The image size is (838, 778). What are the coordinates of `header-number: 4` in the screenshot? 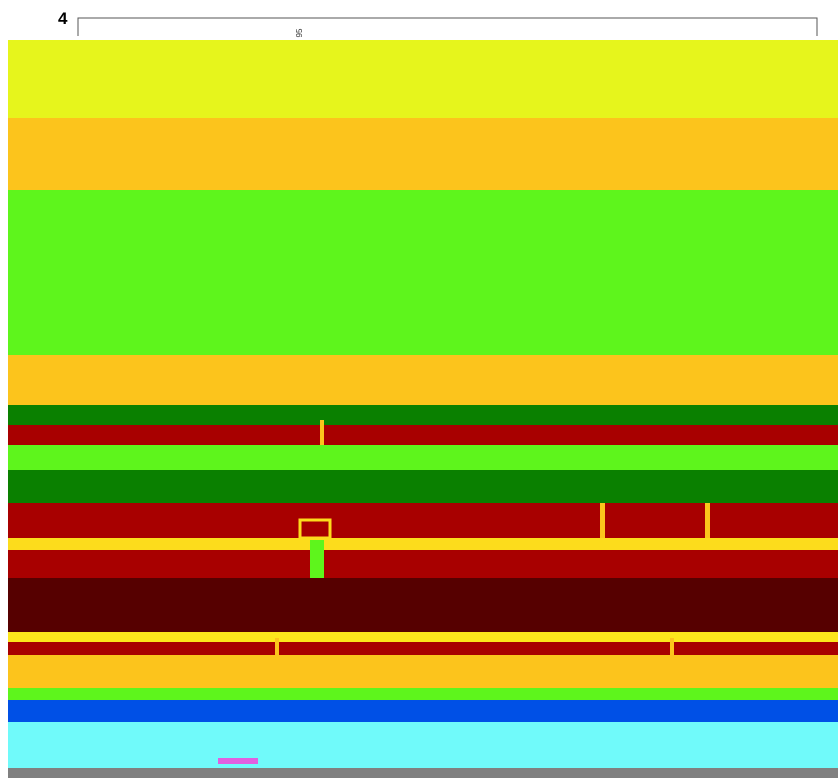 It's located at (63, 18).